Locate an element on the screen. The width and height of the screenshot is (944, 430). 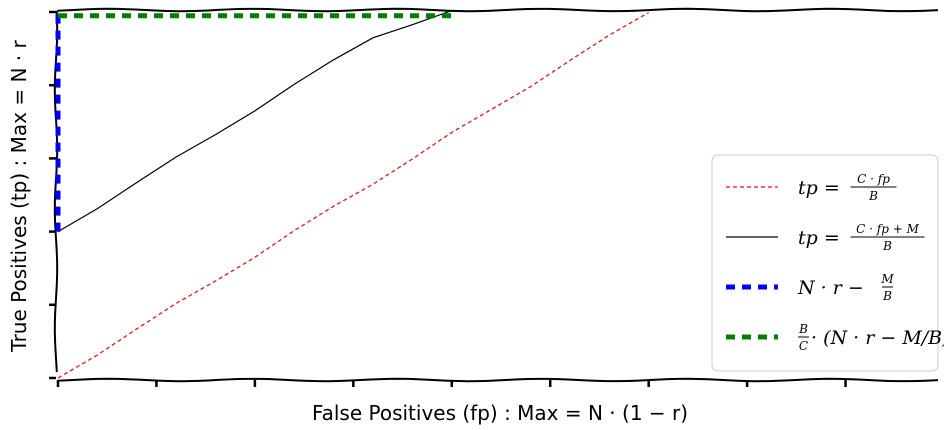
y-axis-label: True Positives (tp) : Max = N · r is located at coordinates (19, 196).